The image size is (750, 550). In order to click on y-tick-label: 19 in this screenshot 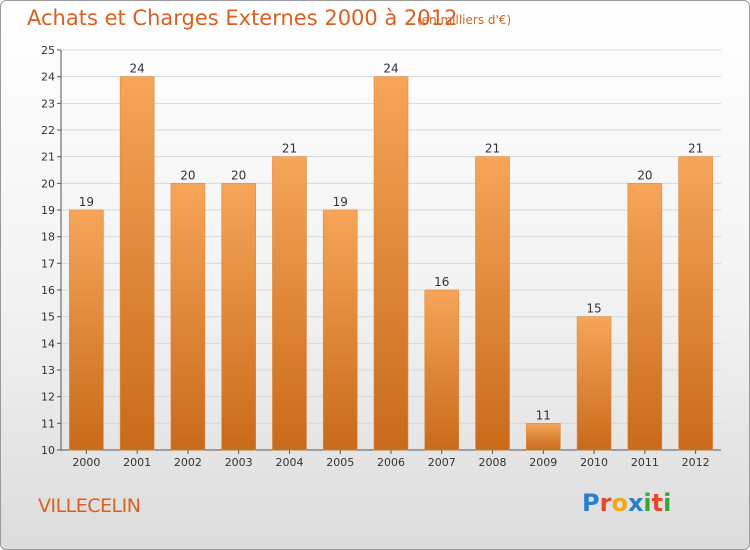, I will do `click(48, 210)`.